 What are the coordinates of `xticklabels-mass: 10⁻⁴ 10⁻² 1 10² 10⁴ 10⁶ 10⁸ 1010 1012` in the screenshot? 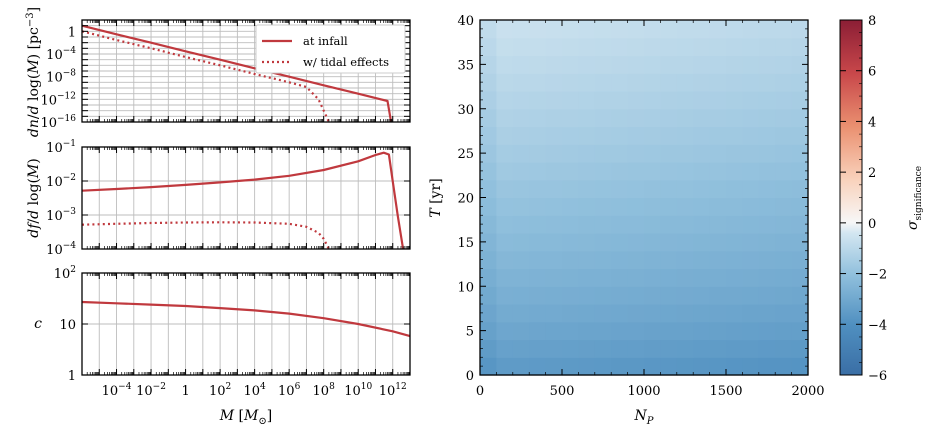 It's located at (254, 390).